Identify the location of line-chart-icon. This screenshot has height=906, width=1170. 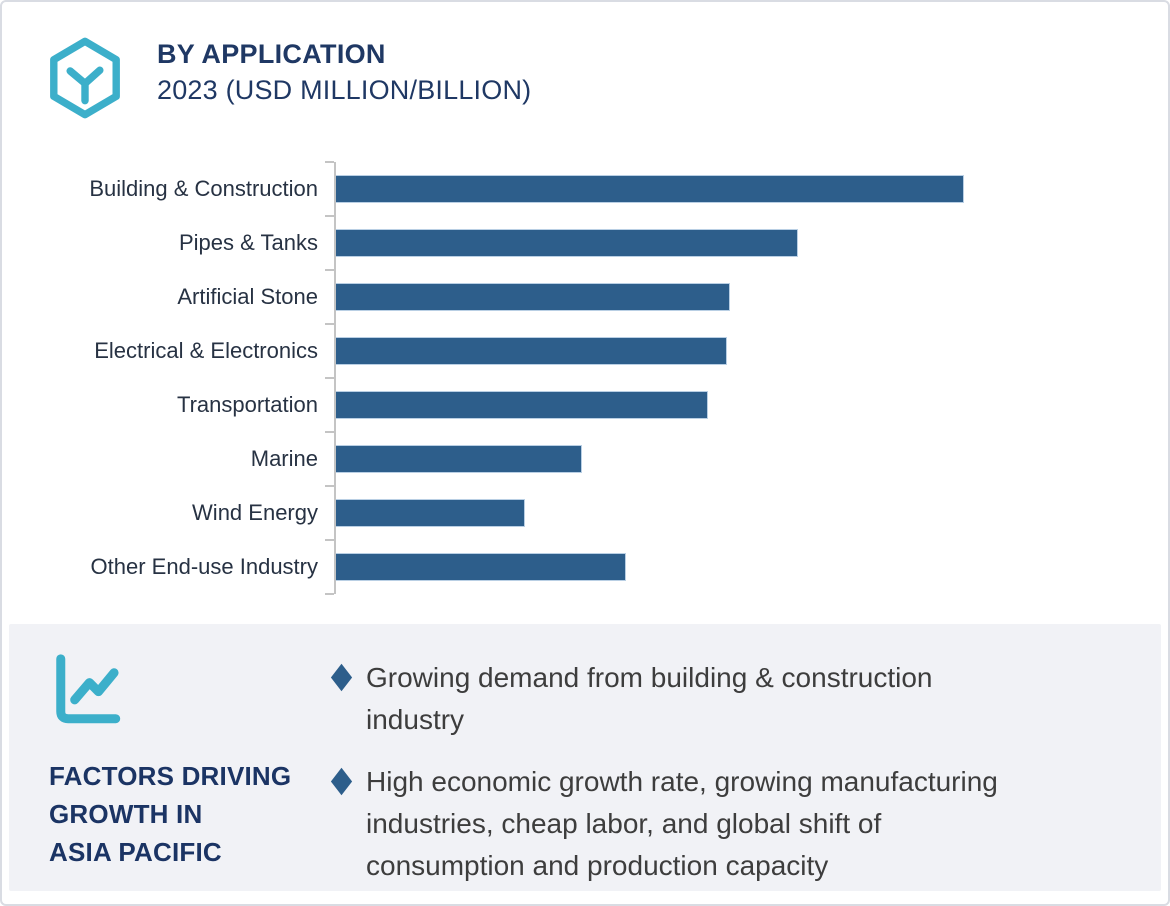
(190, 690).